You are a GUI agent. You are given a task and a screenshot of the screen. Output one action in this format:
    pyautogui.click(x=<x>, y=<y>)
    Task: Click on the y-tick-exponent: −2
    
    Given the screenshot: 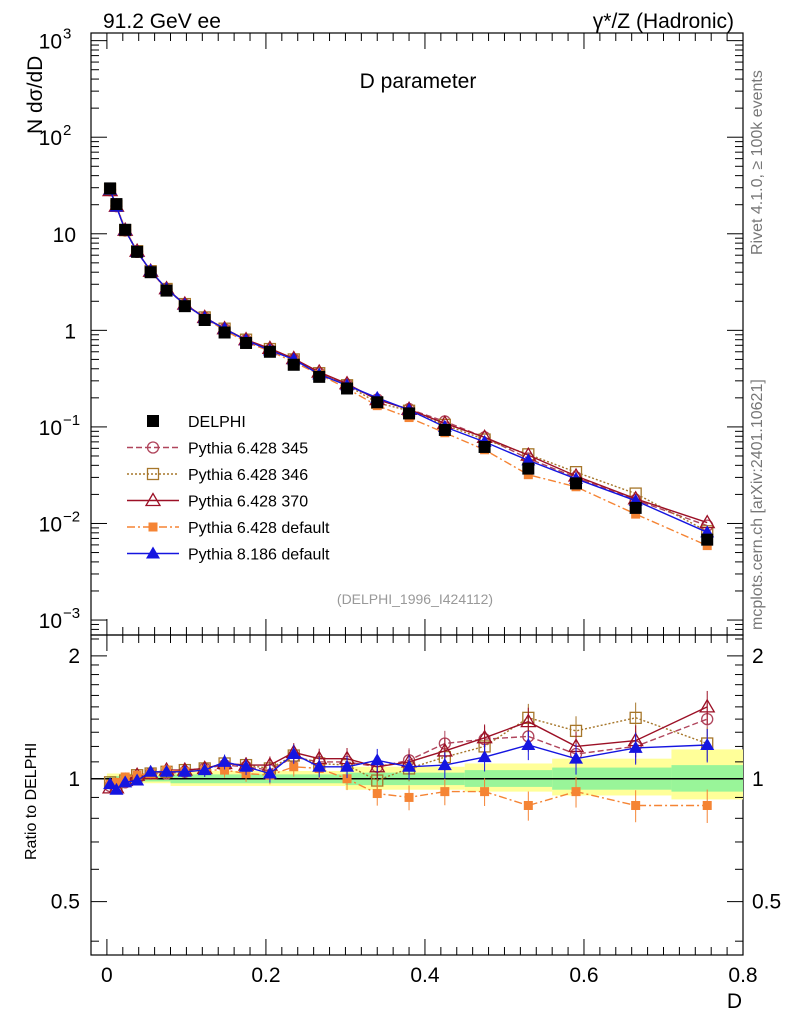 What is the action you would take?
    pyautogui.click(x=71, y=516)
    